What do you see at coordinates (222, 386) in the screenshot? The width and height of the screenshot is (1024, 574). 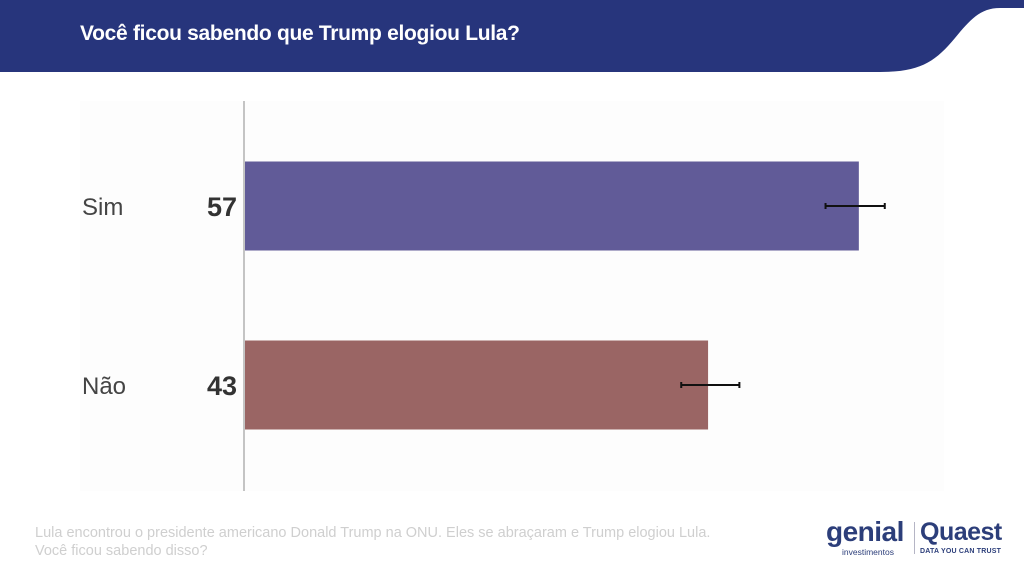 I see `value-label: 43` at bounding box center [222, 386].